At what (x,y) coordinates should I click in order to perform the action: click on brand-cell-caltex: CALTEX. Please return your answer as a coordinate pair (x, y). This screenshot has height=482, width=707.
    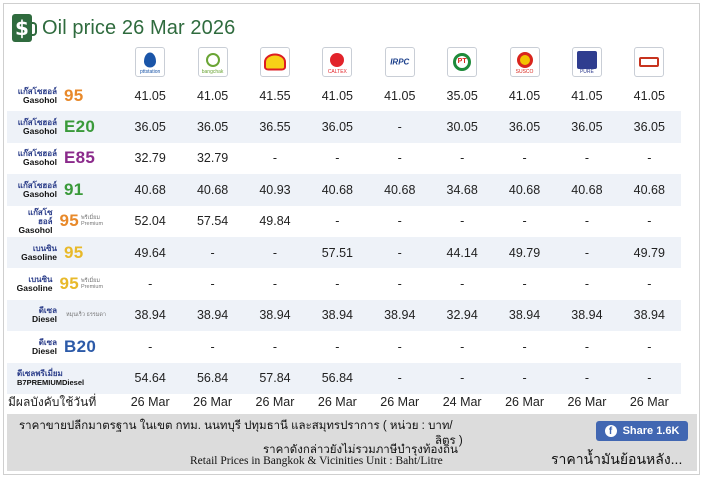
    Looking at the image, I should click on (337, 61).